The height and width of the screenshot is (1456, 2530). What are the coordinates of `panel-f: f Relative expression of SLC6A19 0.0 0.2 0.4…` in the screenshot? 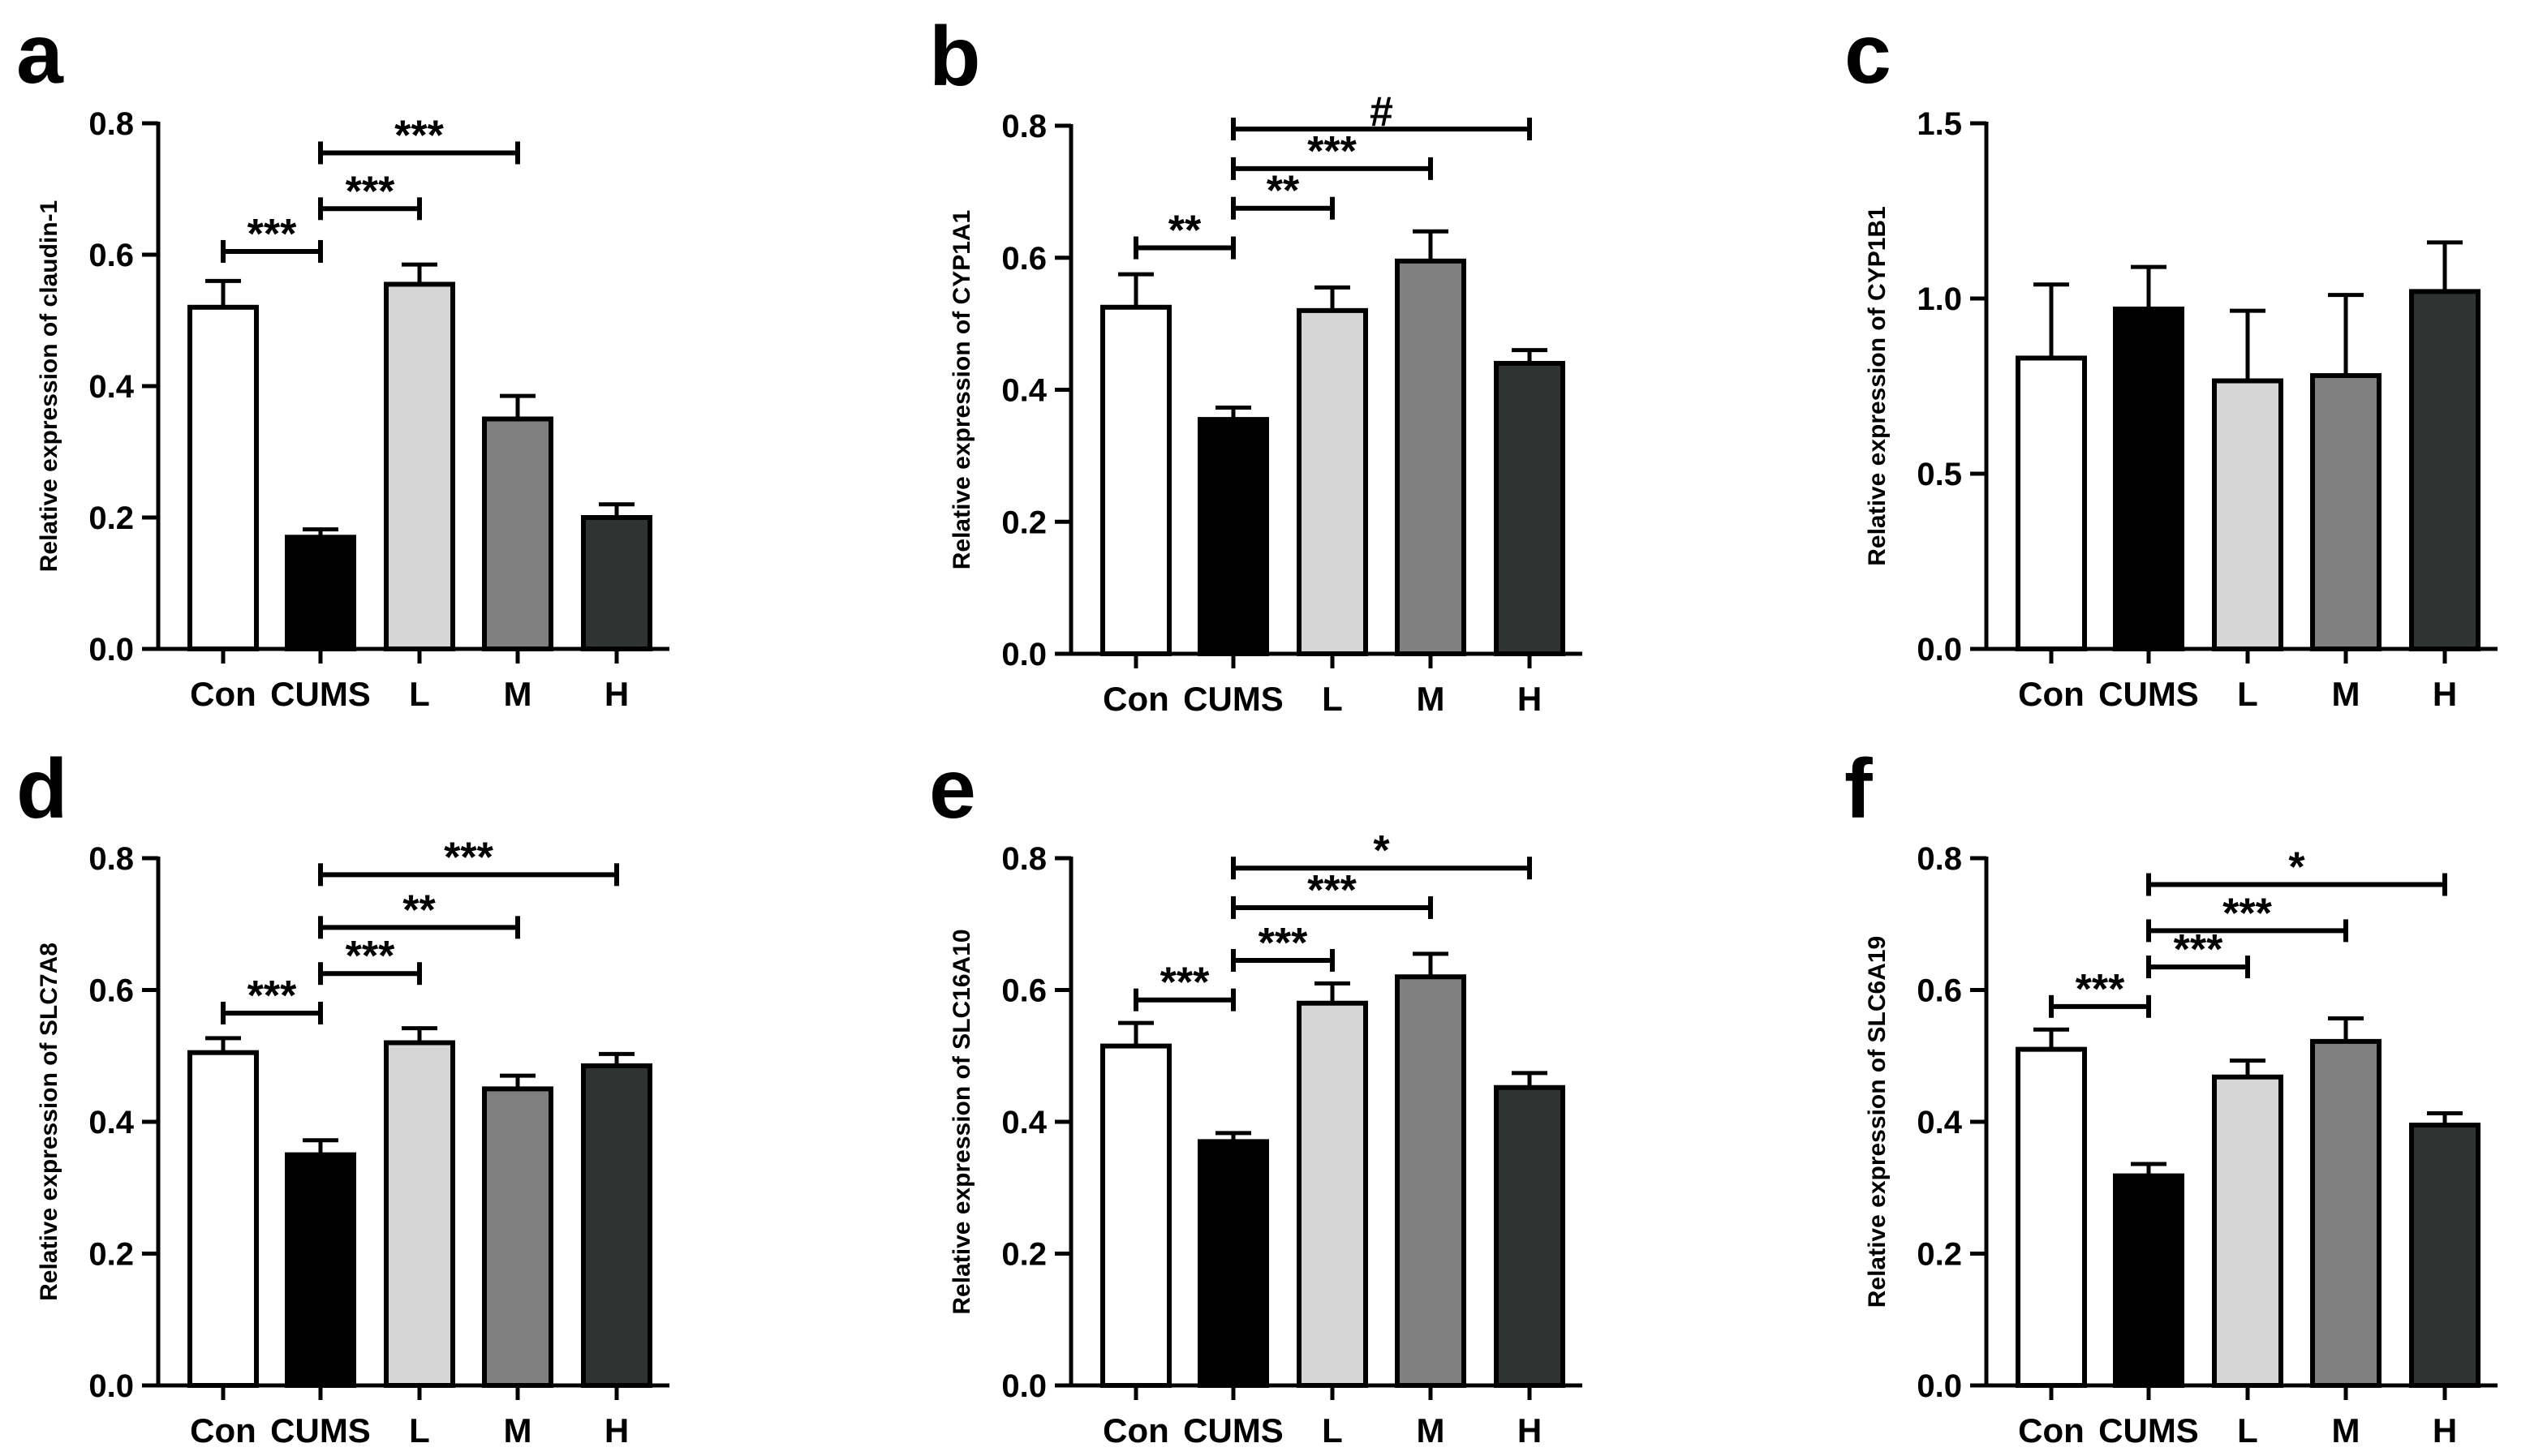 It's located at (2171, 1096).